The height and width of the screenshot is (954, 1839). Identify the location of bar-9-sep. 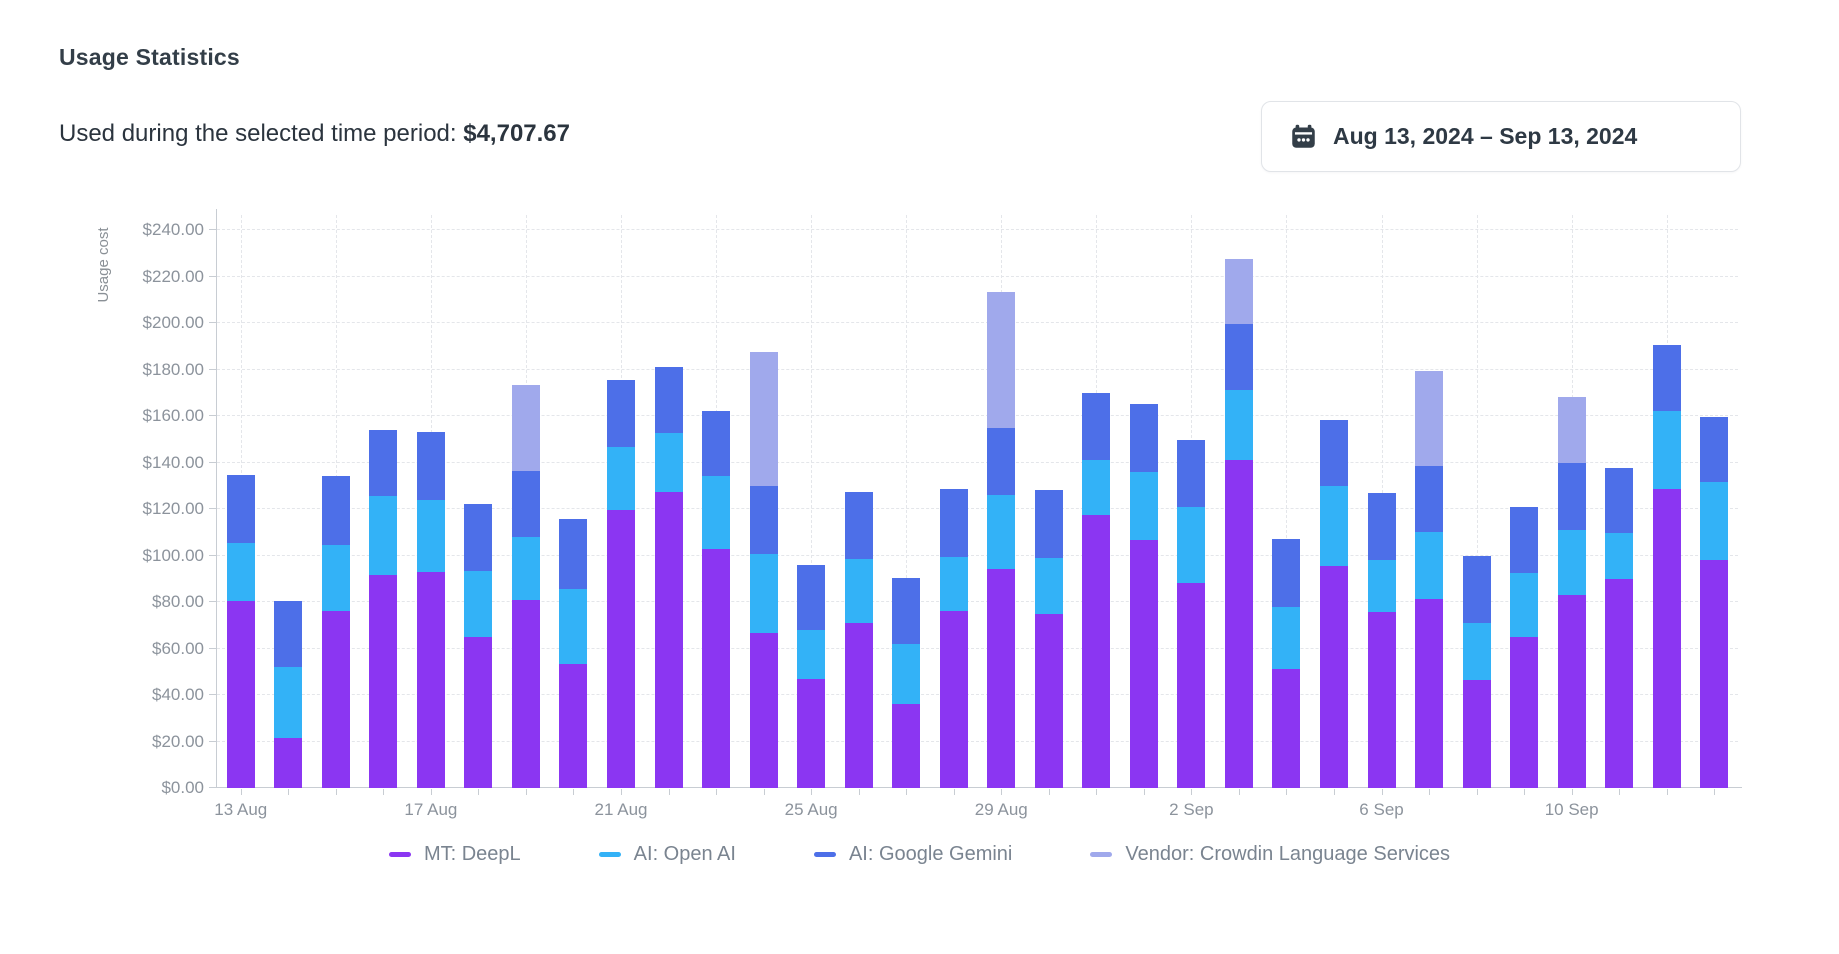
(1524, 647).